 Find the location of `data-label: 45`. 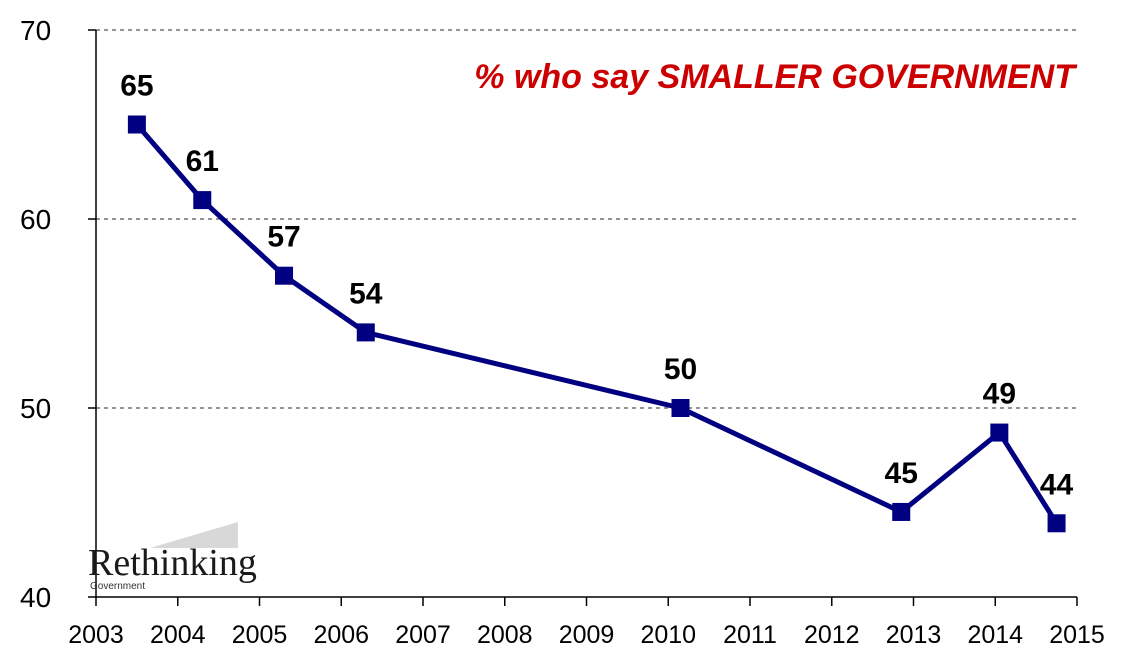

data-label: 45 is located at coordinates (901, 473).